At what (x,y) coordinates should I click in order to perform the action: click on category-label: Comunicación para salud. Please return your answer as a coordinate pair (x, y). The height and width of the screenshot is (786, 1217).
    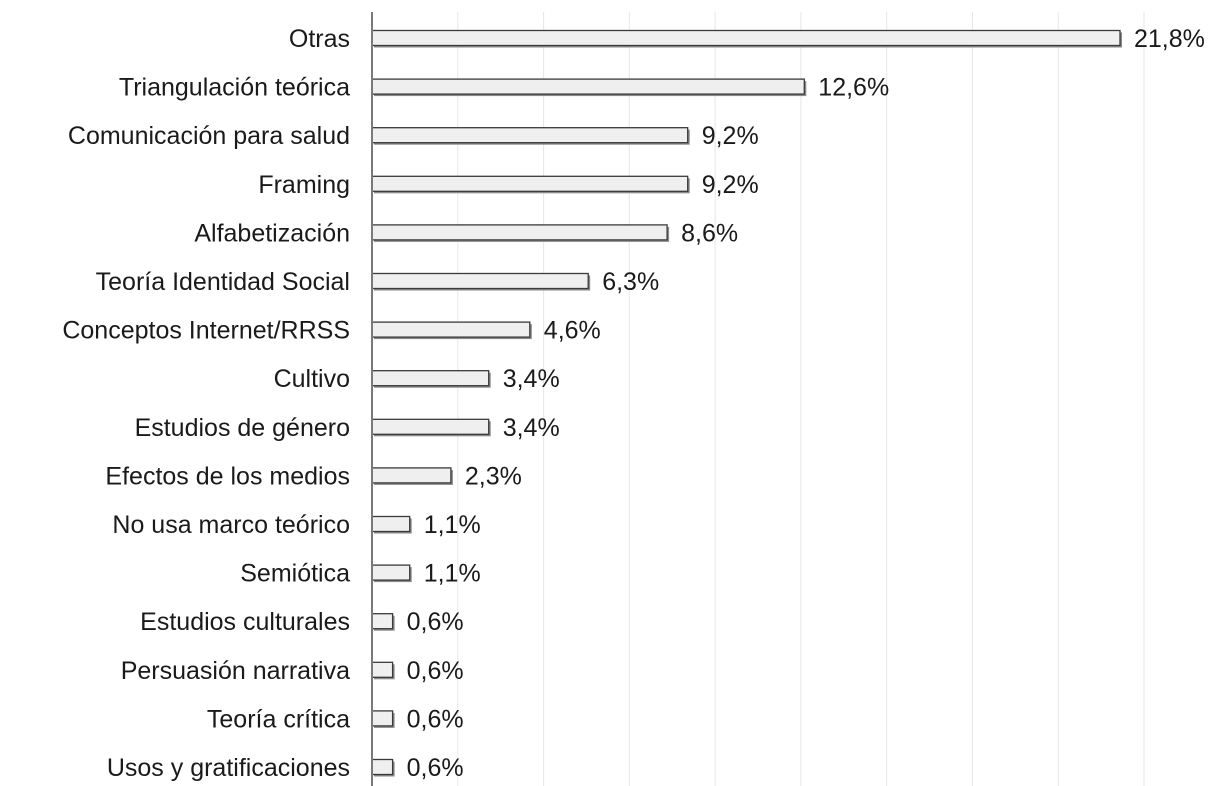
    Looking at the image, I should click on (209, 136).